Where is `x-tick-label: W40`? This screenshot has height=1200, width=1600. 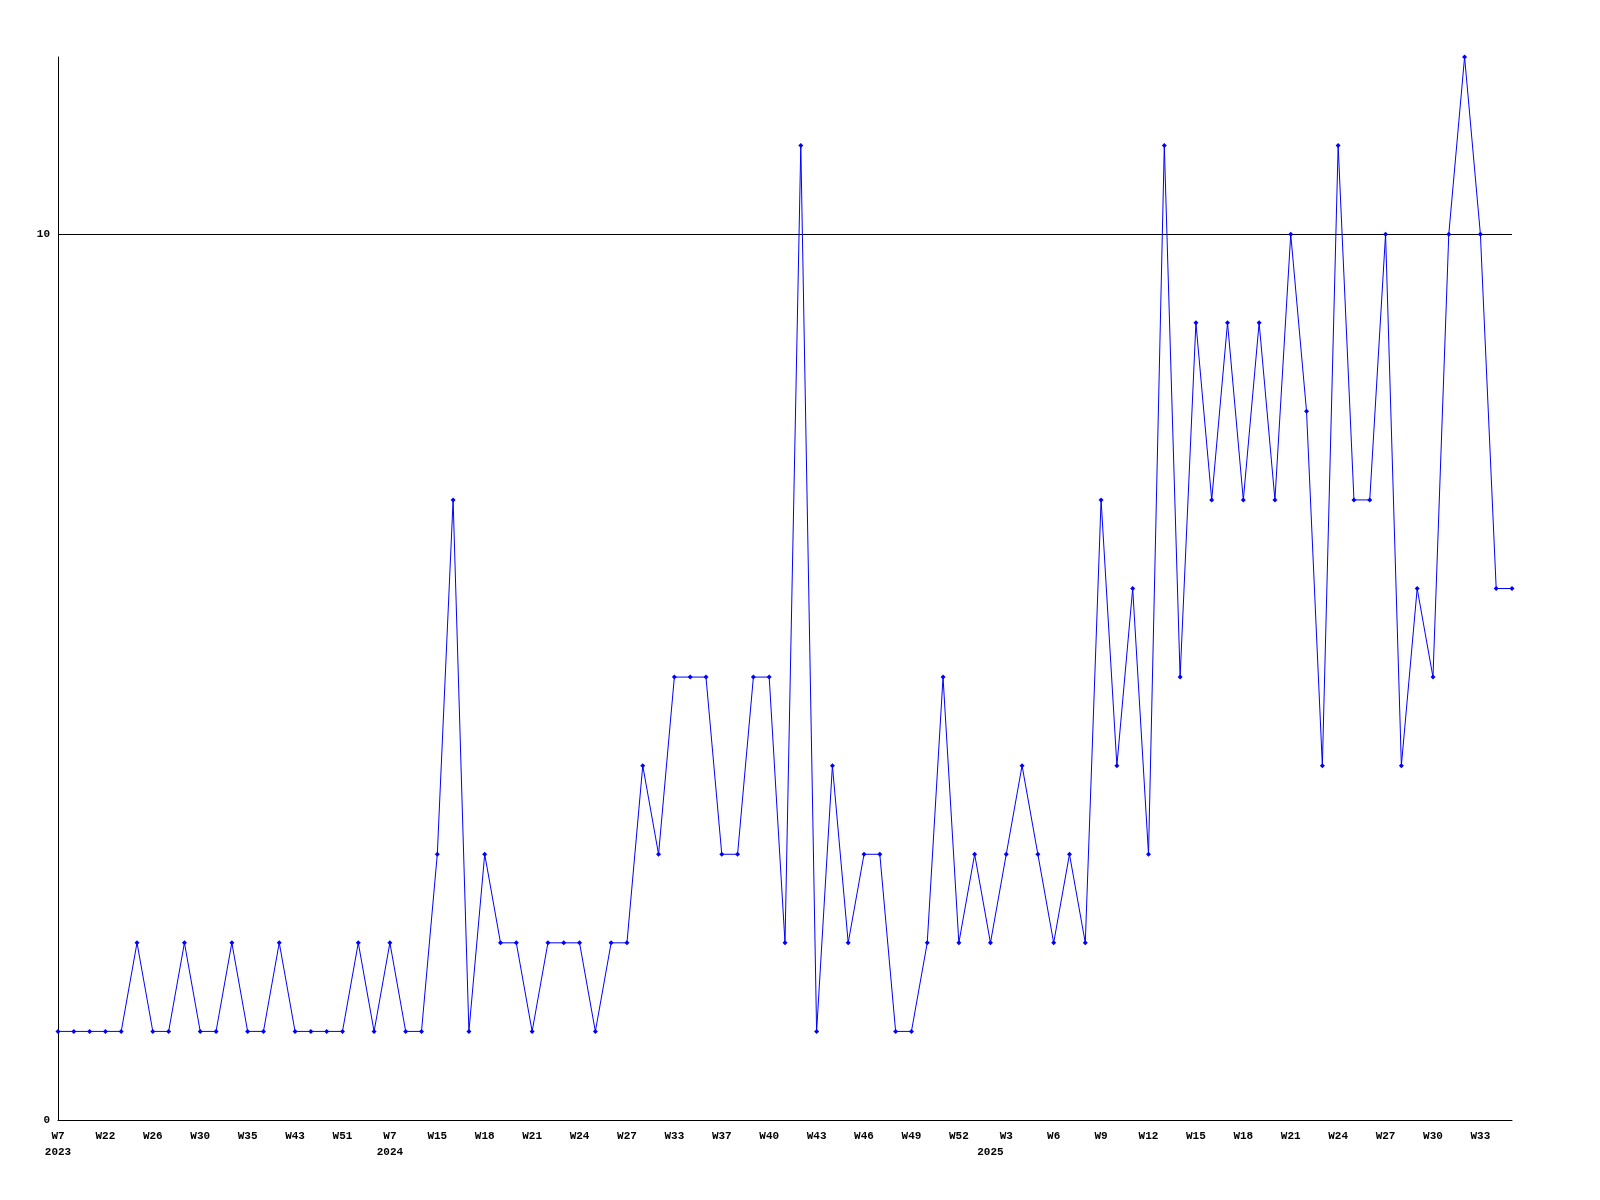
x-tick-label: W40 is located at coordinates (769, 1136).